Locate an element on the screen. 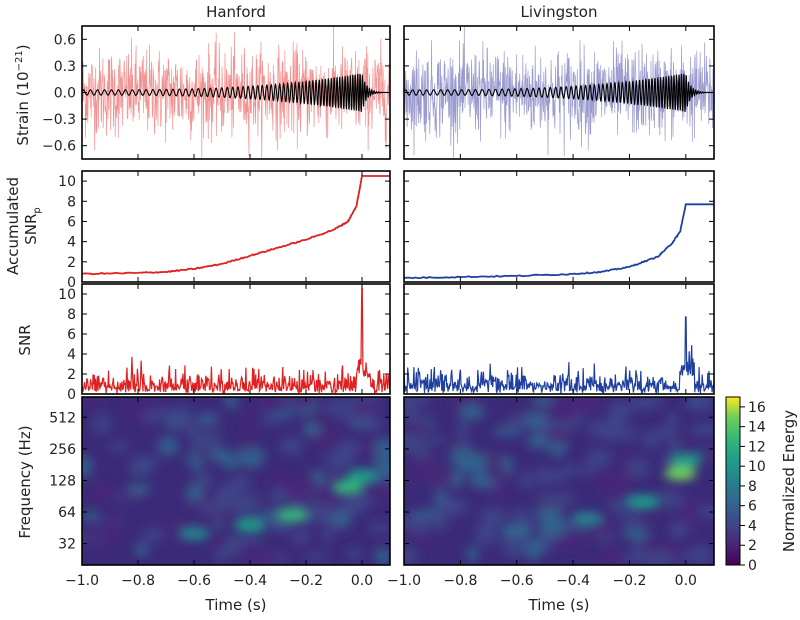 This screenshot has height=620, width=800. xtick-label: −0.6 is located at coordinates (517, 581).